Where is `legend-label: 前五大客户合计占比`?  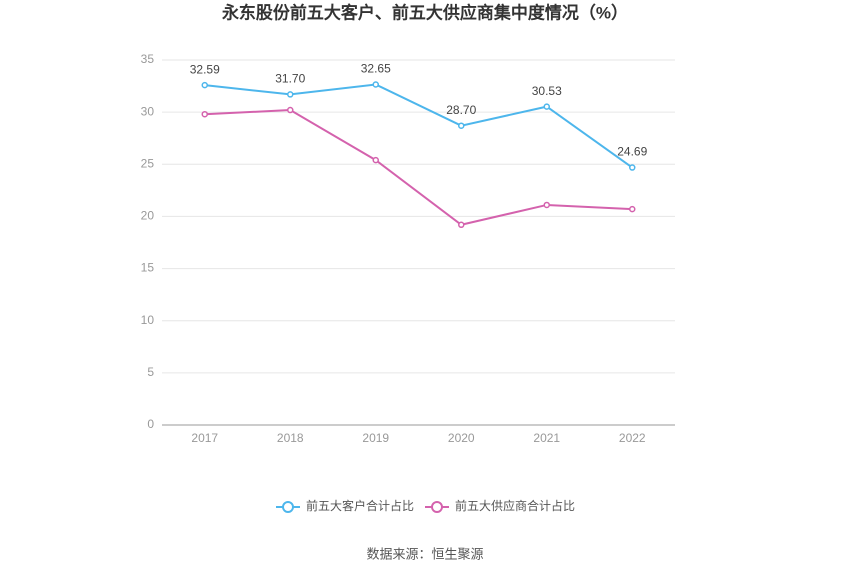 legend-label: 前五大客户合计占比 is located at coordinates (360, 505).